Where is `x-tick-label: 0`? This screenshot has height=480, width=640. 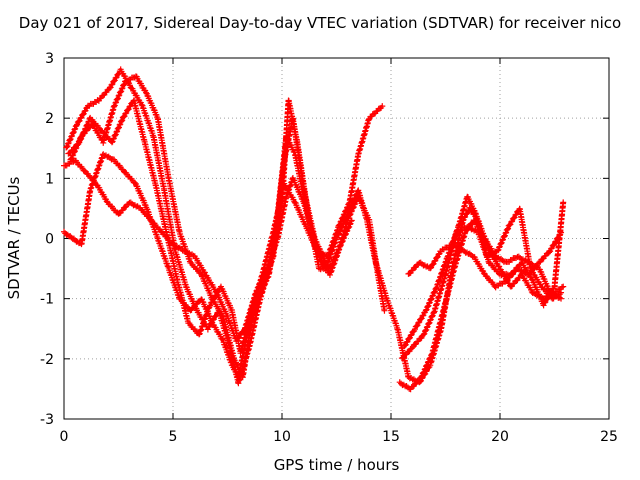 x-tick-label: 0 is located at coordinates (64, 437).